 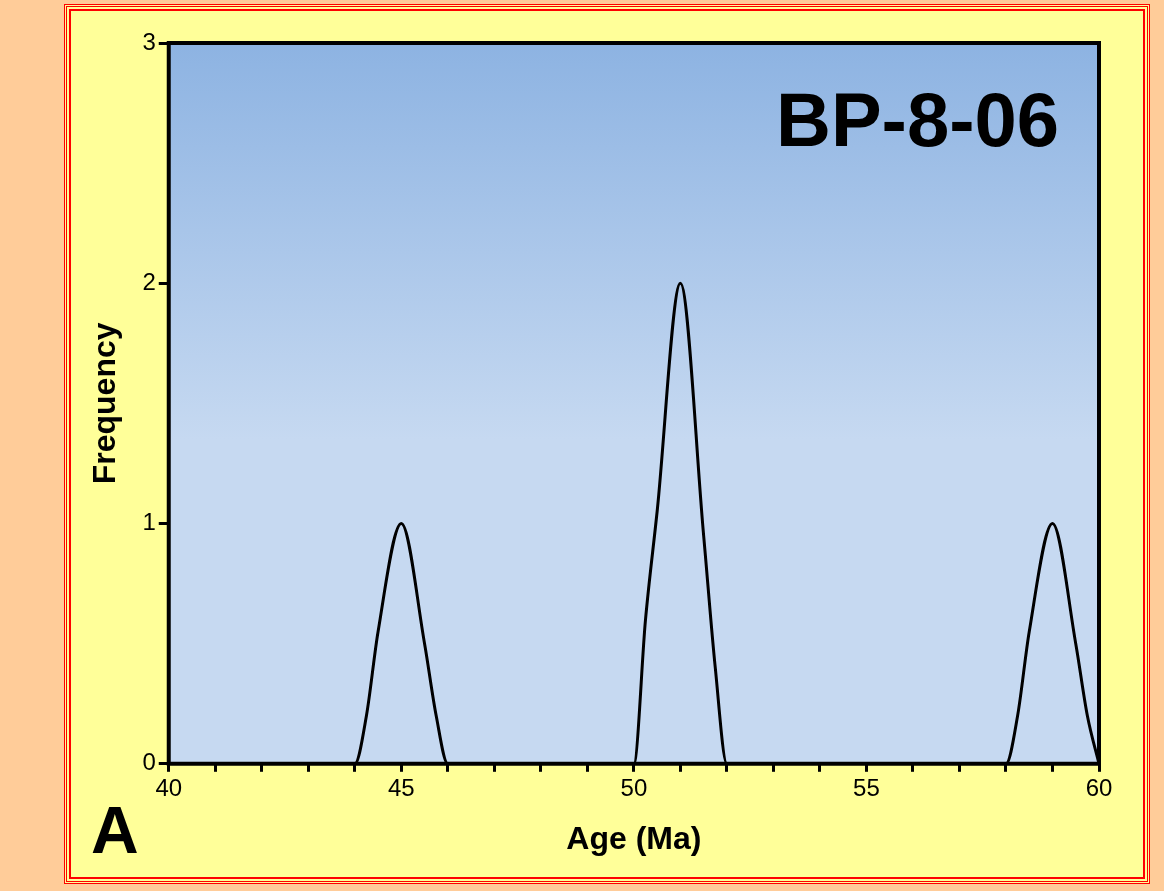 I want to click on x-tick-label: 40, so click(x=169, y=787).